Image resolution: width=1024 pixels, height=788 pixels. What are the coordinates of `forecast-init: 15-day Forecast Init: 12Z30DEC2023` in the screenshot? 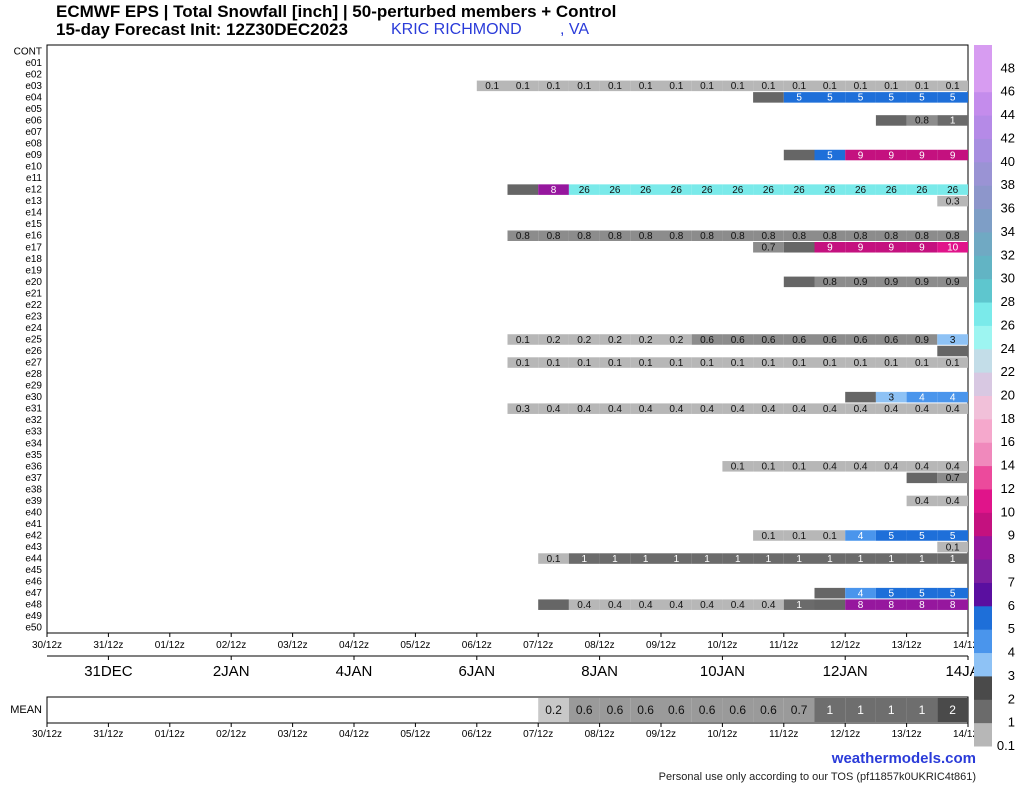 It's located at (202, 29).